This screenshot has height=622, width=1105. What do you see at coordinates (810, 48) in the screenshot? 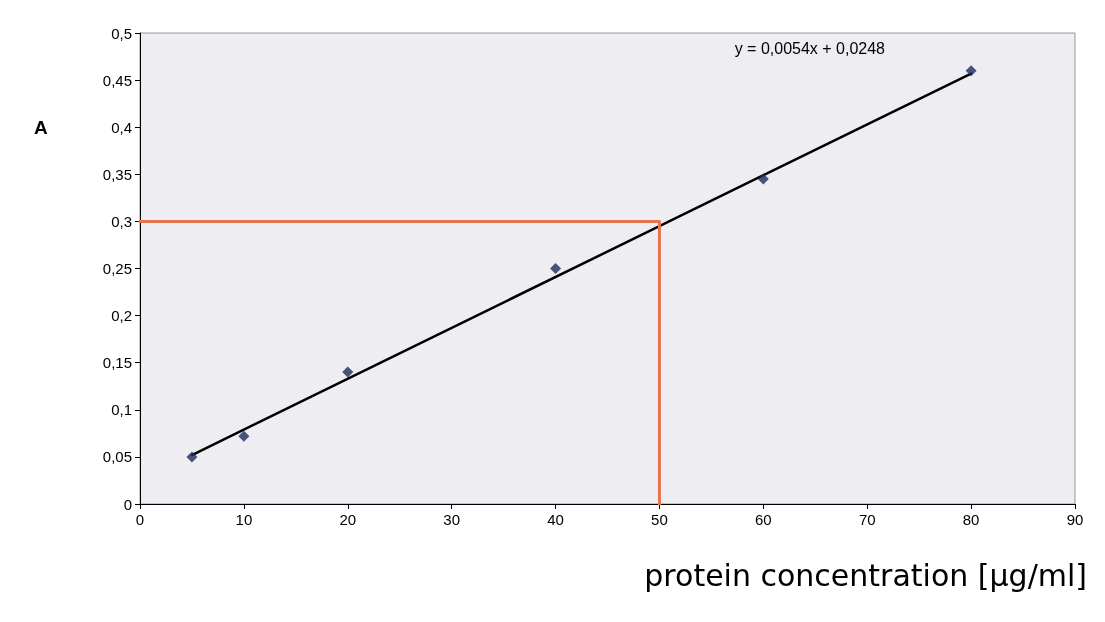
I see `annotation: y = 0,0054x + 0,0248` at bounding box center [810, 48].